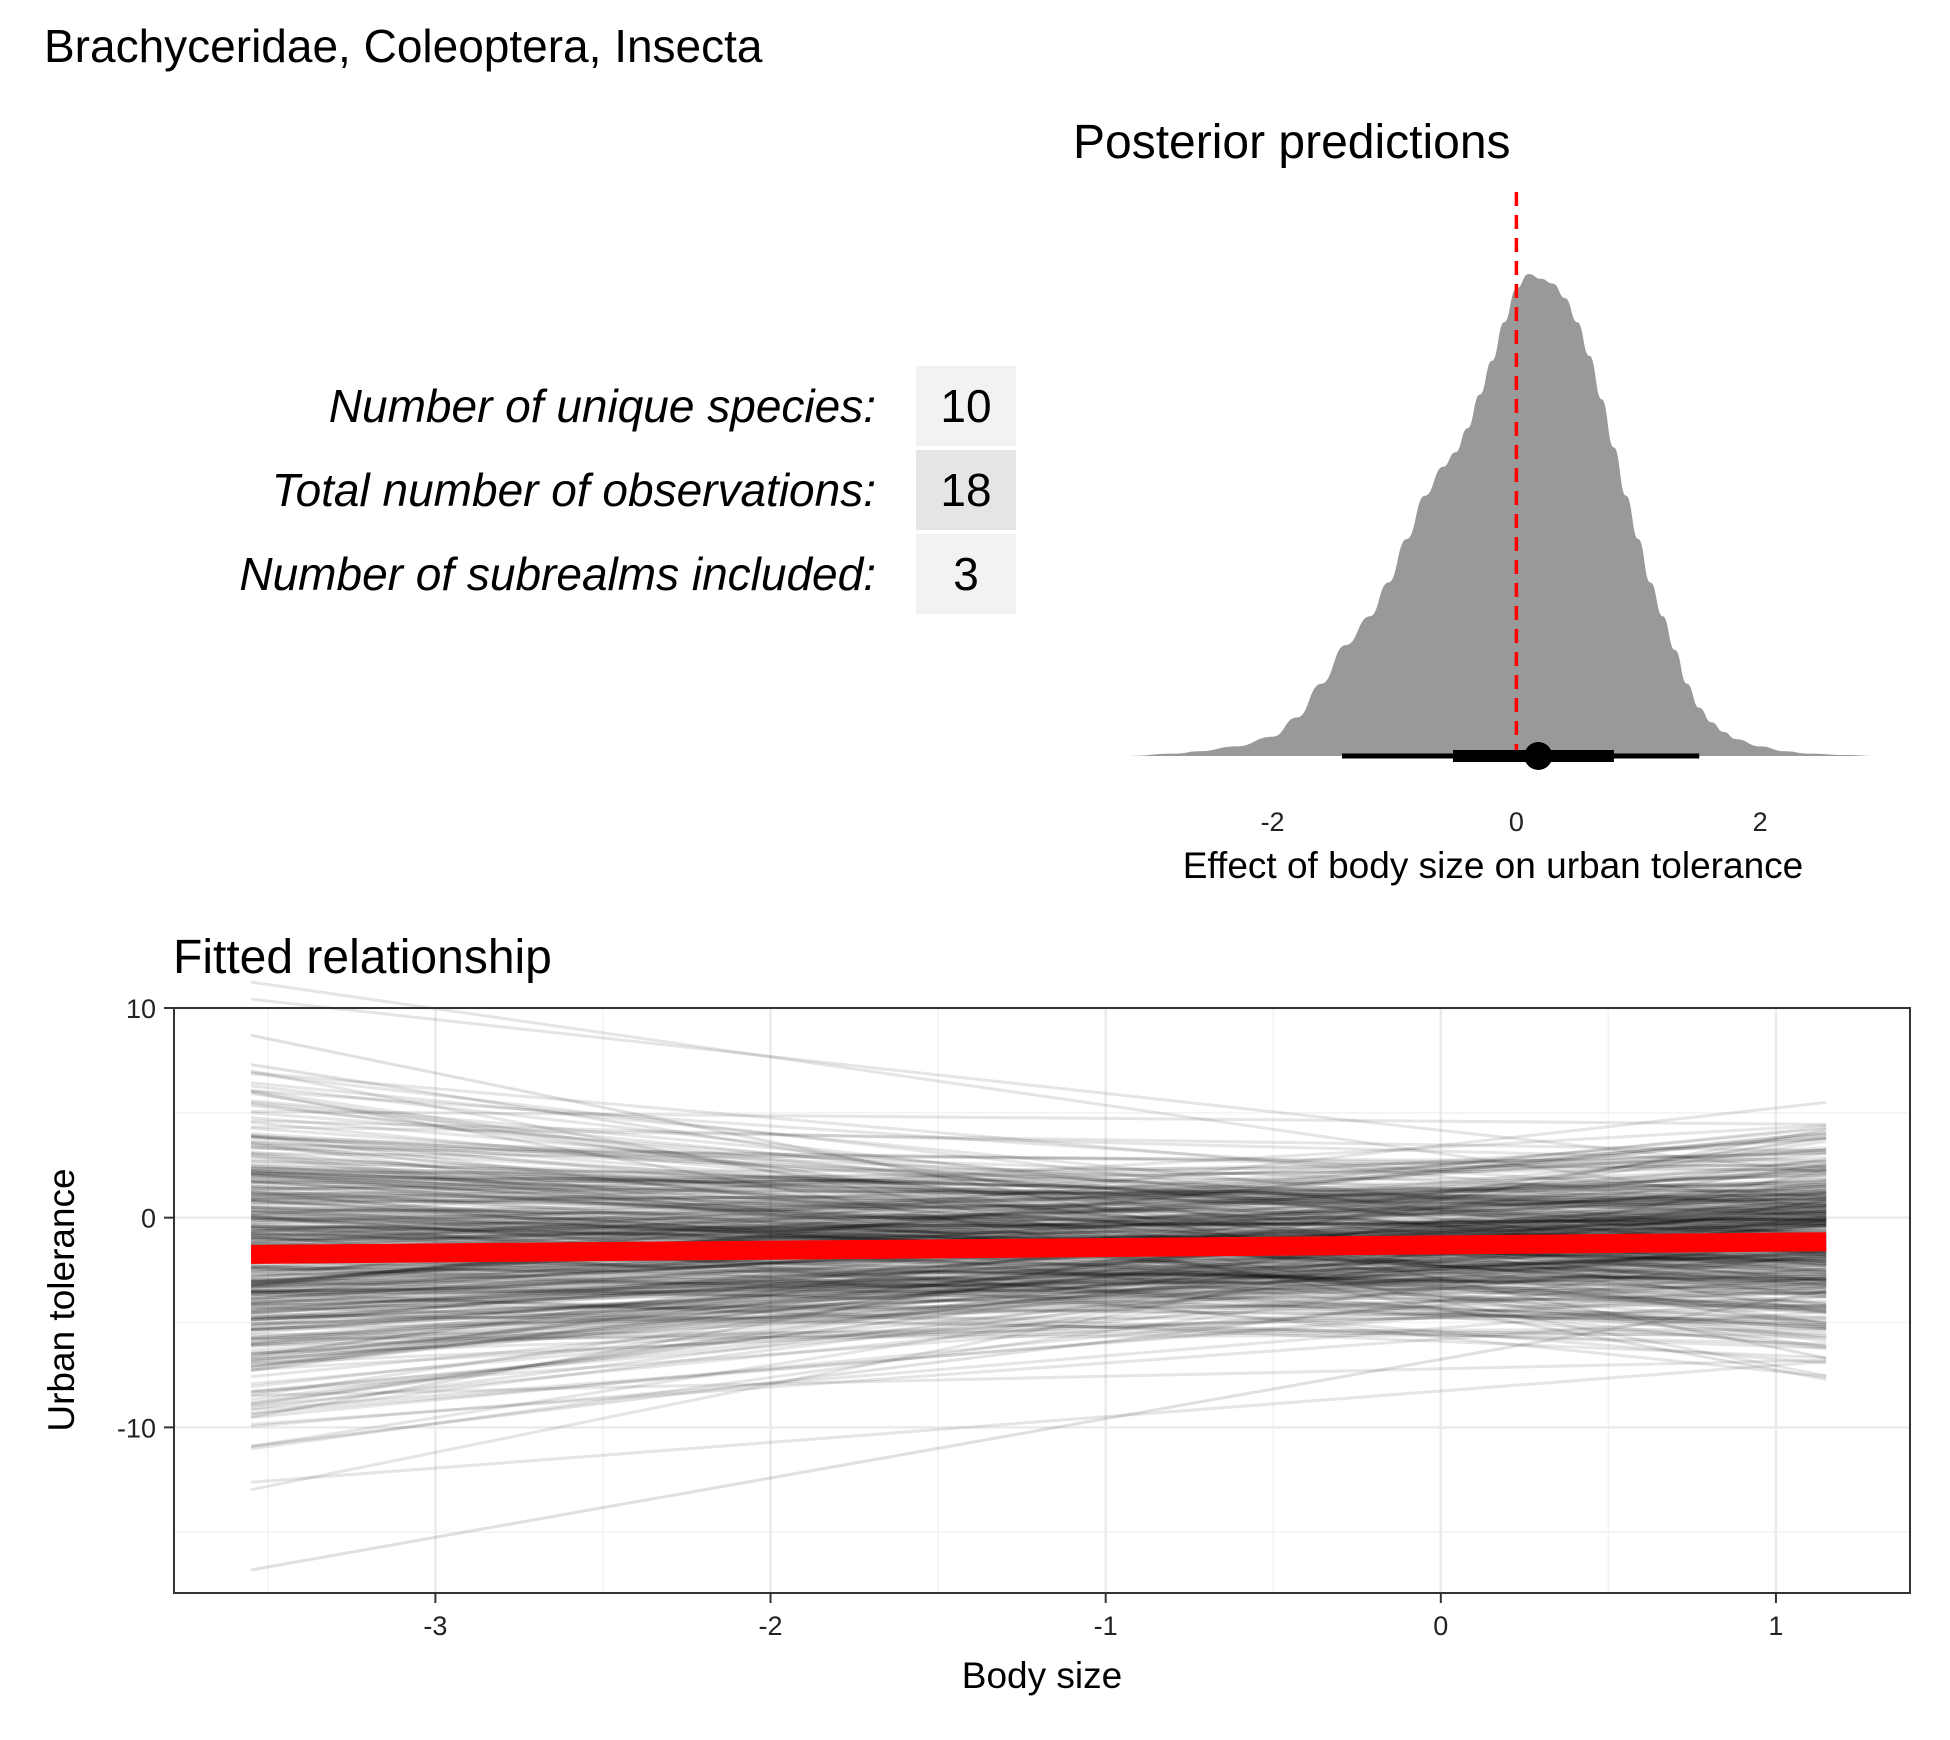 This screenshot has width=1950, height=1740. I want to click on stat-label-subrealms: Number of subrealms included:, so click(557, 574).